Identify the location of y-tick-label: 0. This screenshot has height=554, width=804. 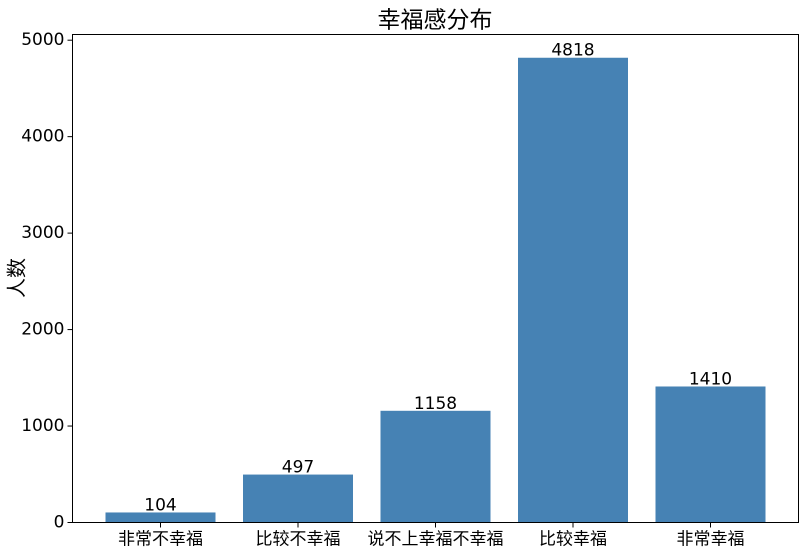
(59, 523).